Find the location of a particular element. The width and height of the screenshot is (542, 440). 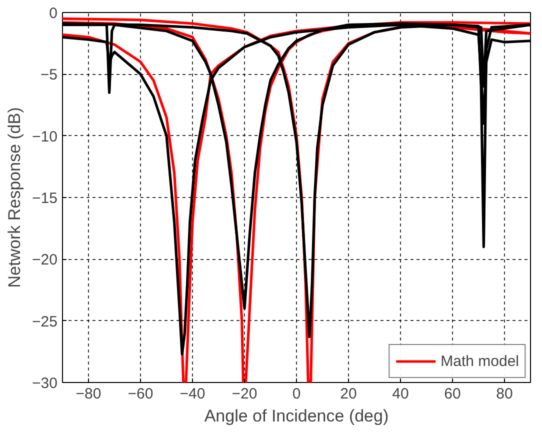

y-tick-label: −10 is located at coordinates (45, 137).